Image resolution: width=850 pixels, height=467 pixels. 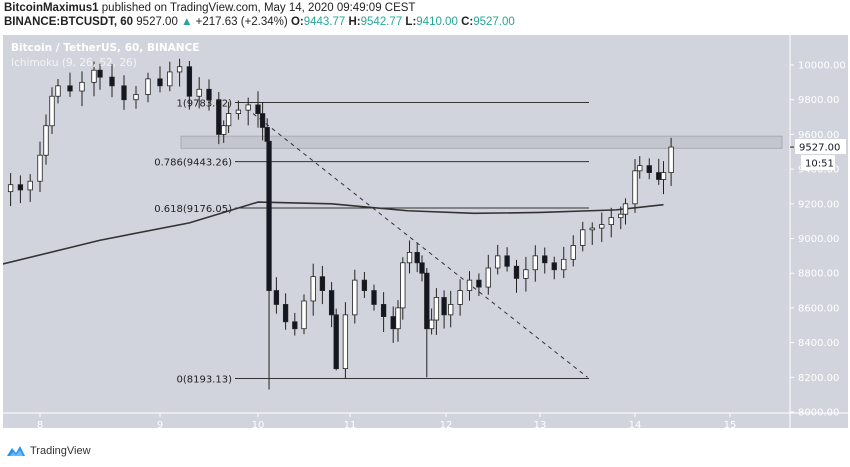 I want to click on countdown-label: 10:51, so click(x=819, y=164).